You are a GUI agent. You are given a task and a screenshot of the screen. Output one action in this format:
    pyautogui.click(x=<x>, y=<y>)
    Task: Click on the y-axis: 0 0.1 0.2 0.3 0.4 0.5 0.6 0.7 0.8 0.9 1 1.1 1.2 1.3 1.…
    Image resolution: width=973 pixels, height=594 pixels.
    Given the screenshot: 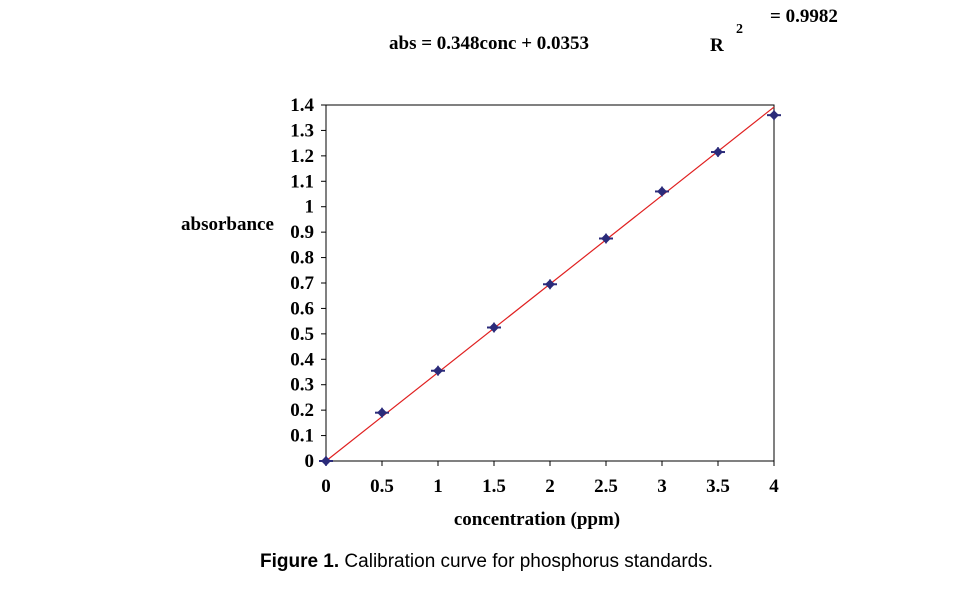 What is the action you would take?
    pyautogui.click(x=308, y=283)
    